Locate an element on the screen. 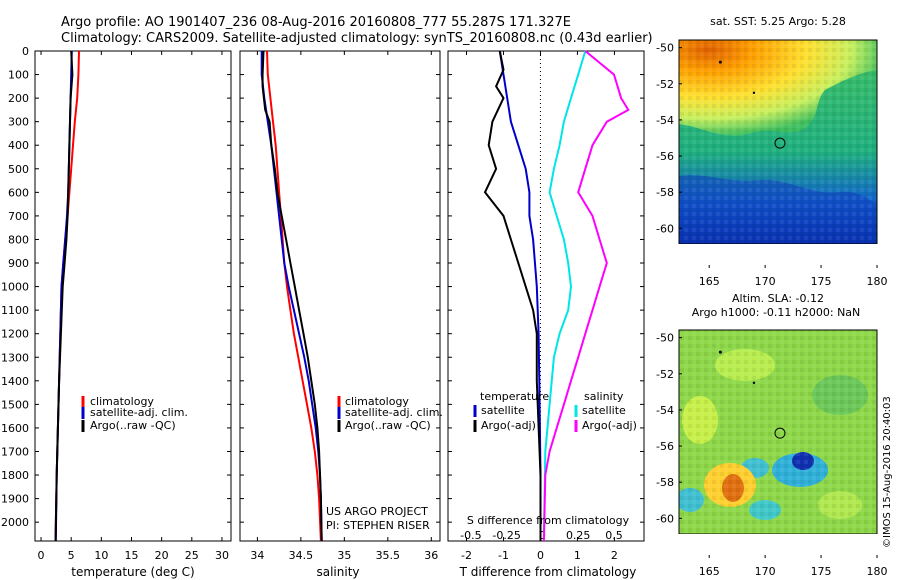  depth-tick-label: 1700 is located at coordinates (15, 451).